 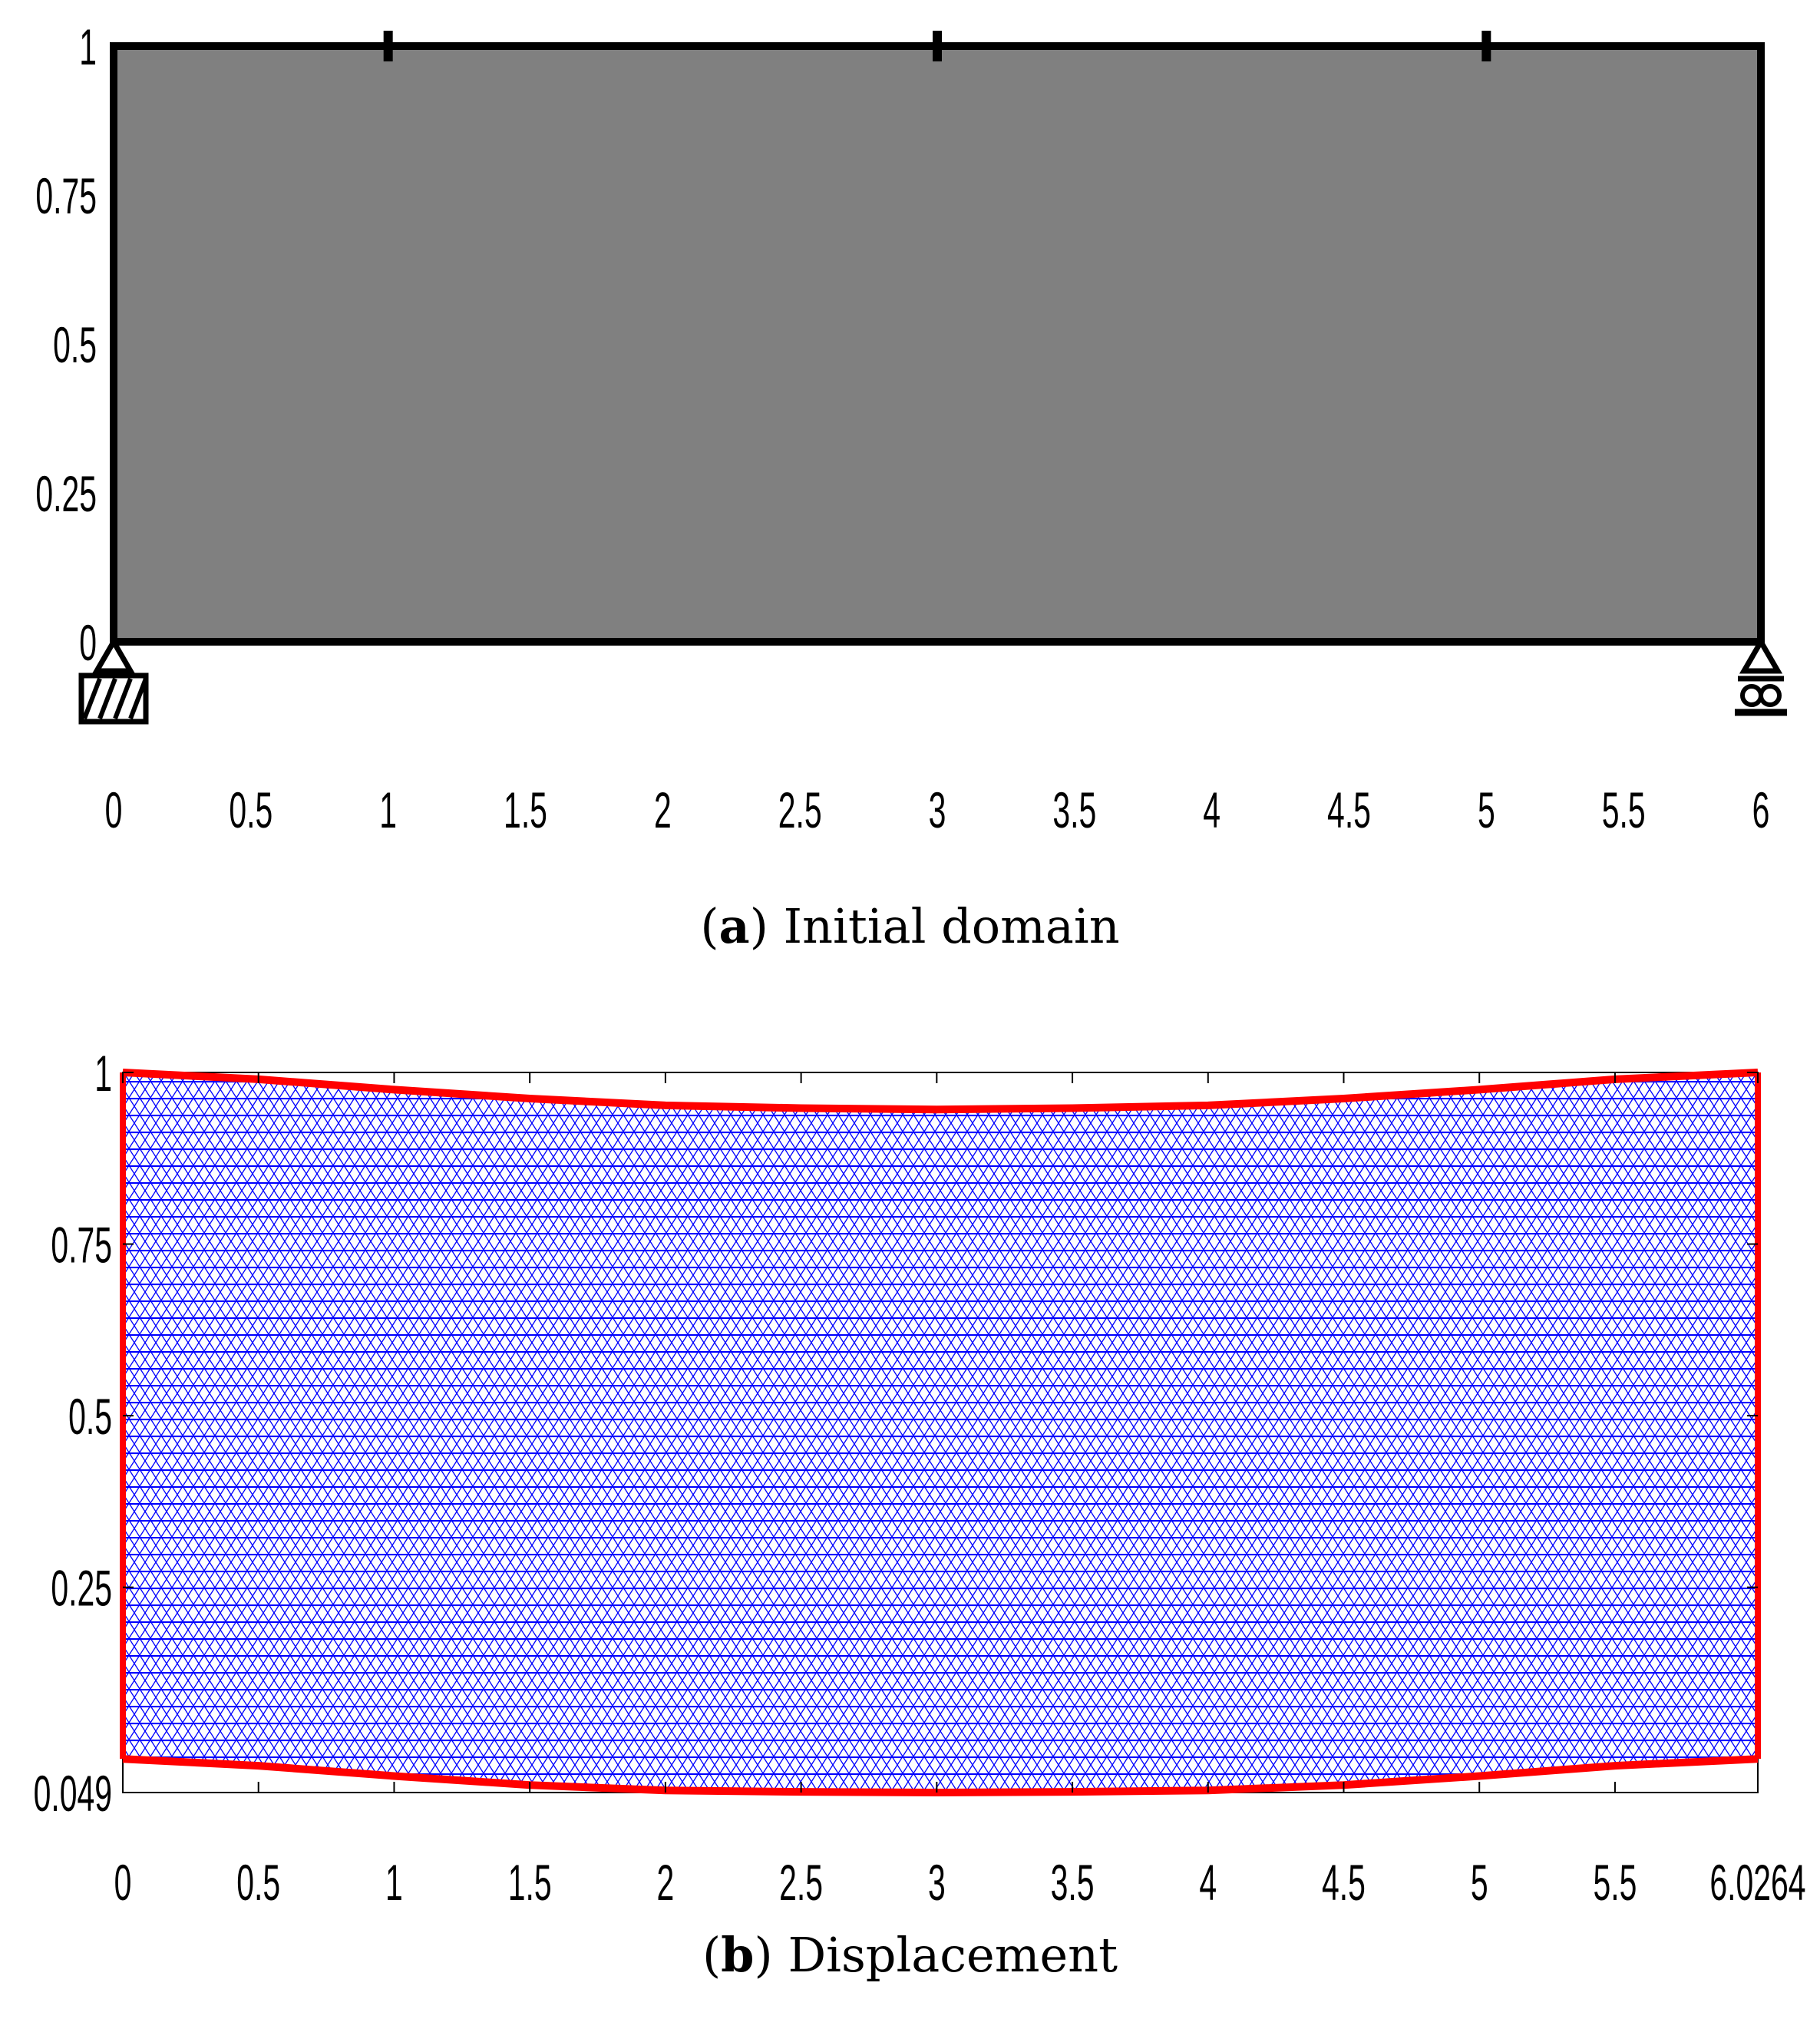 What do you see at coordinates (734, 926) in the screenshot?
I see `caption-a-label: a` at bounding box center [734, 926].